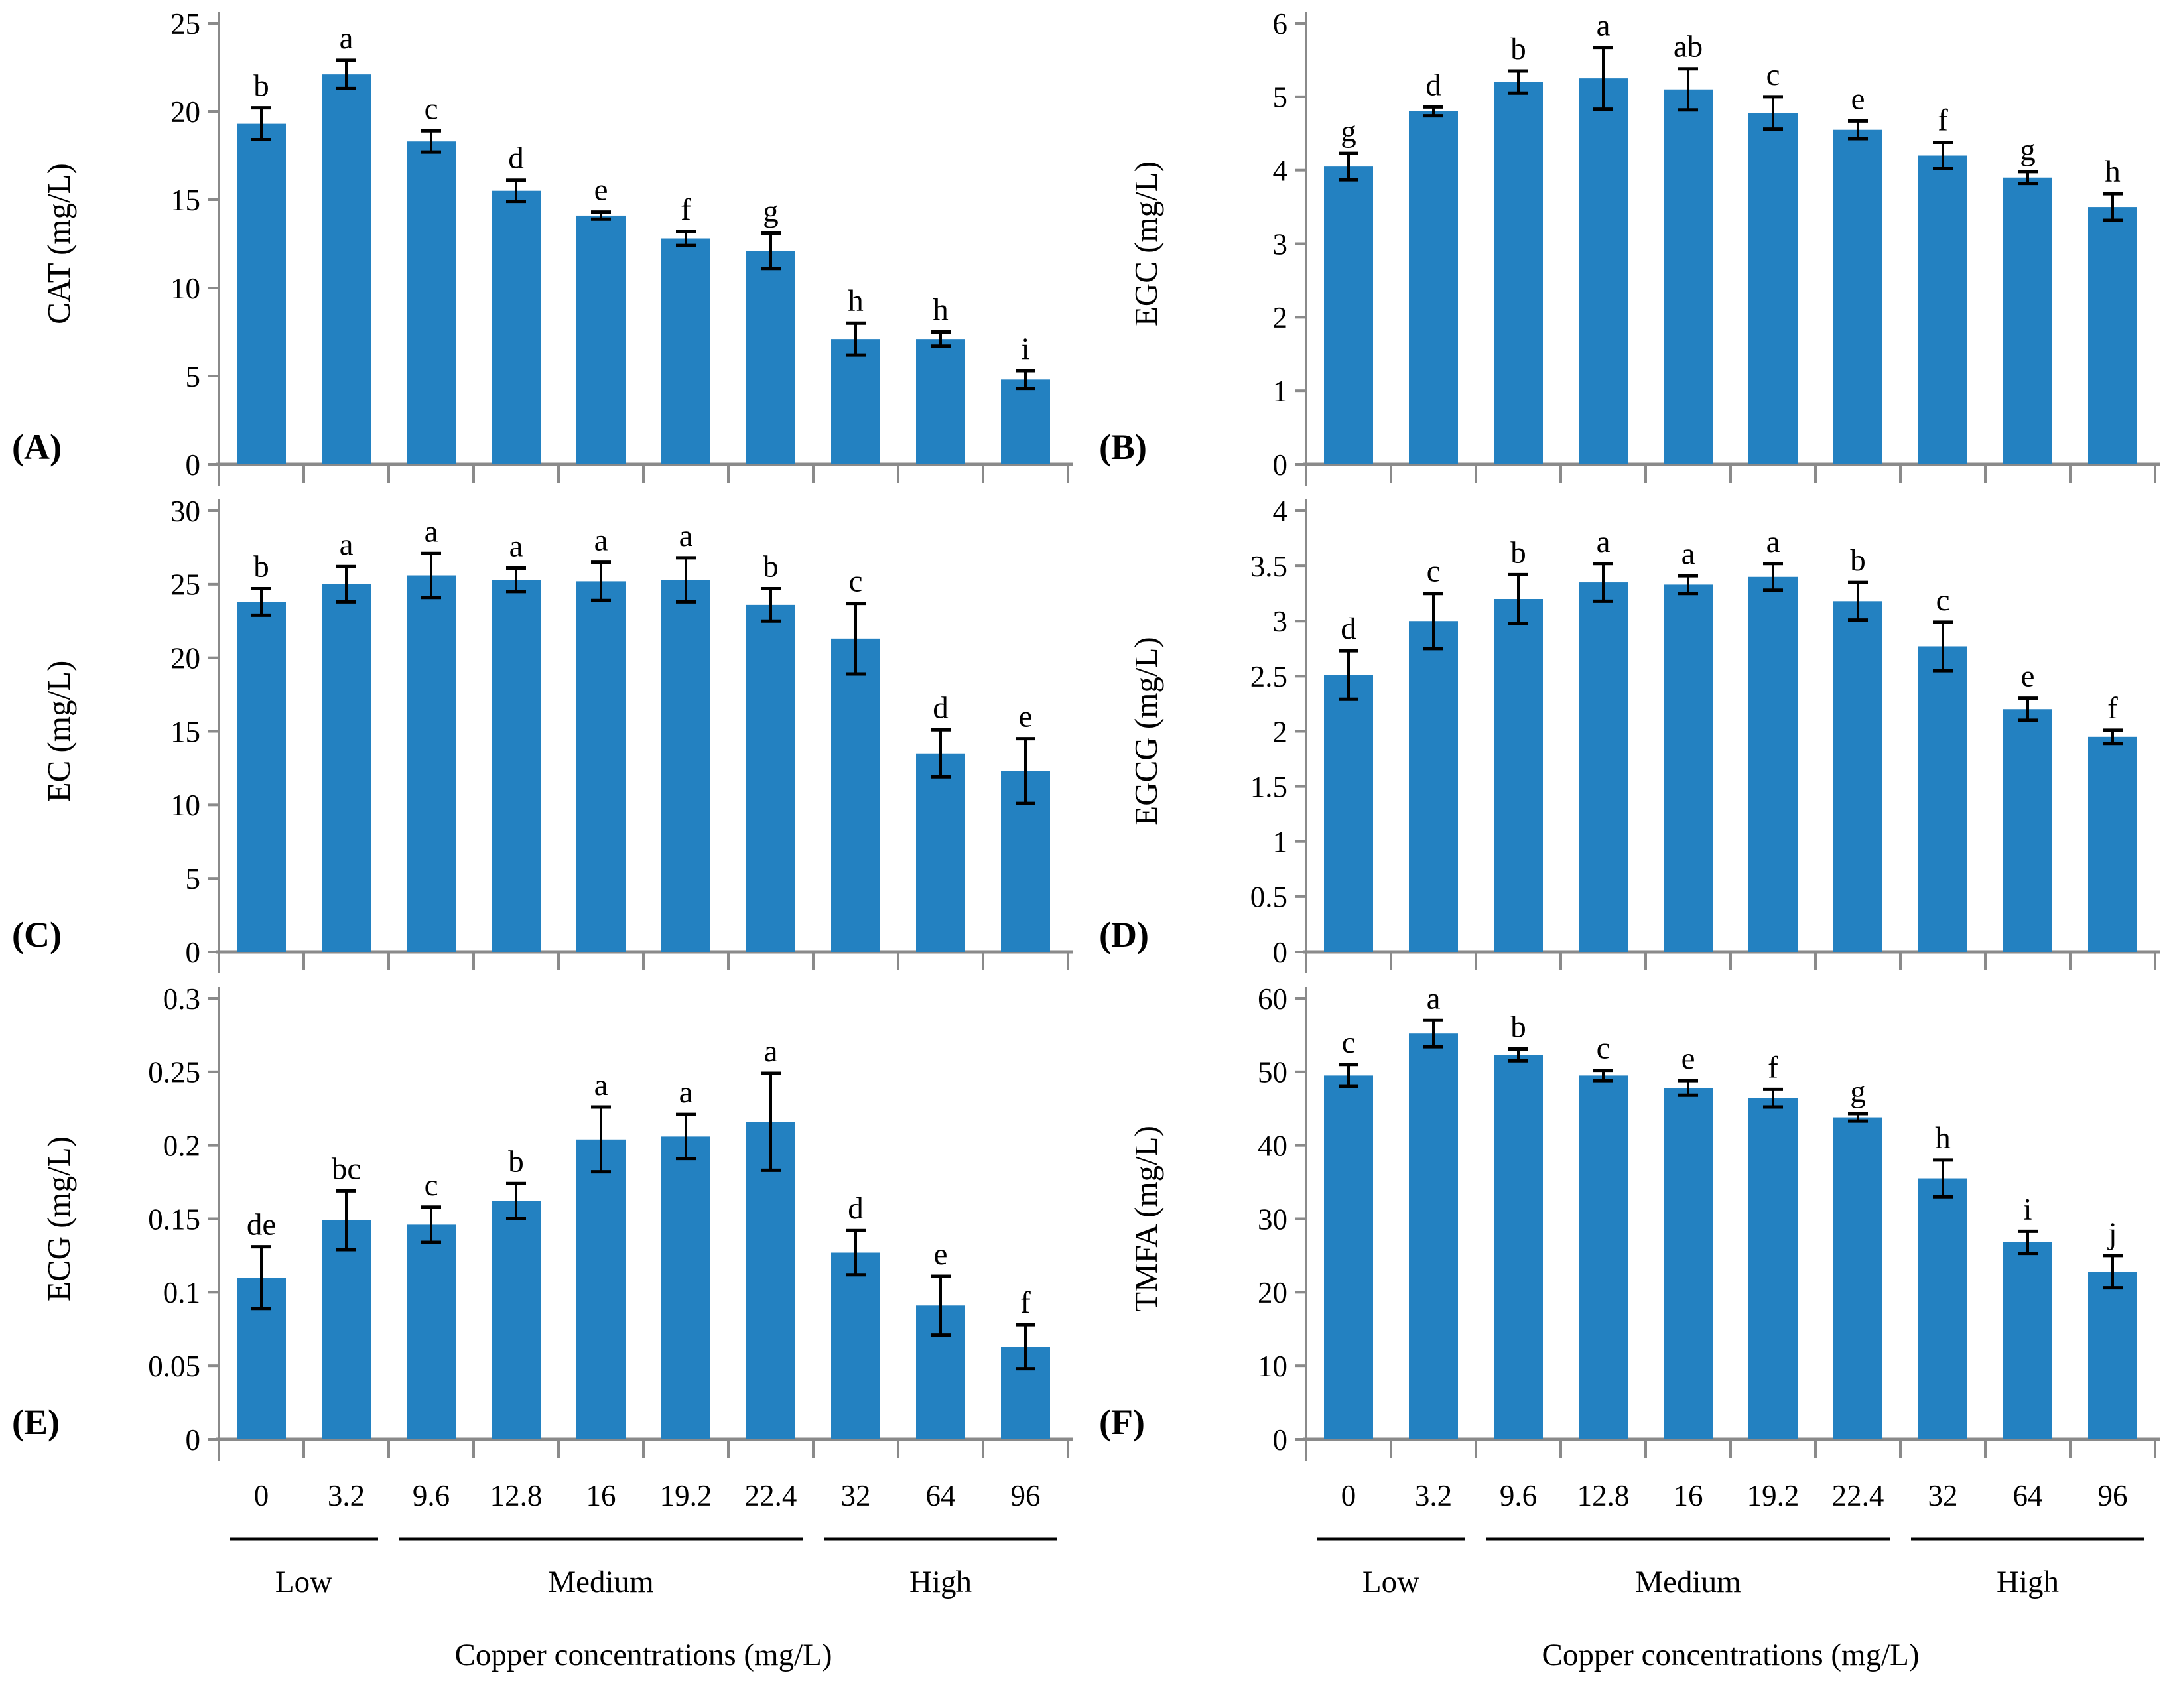 Image resolution: width=2175 pixels, height=1708 pixels. Describe the element at coordinates (1268, 786) in the screenshot. I see `y-tick-label: 1.5` at that location.